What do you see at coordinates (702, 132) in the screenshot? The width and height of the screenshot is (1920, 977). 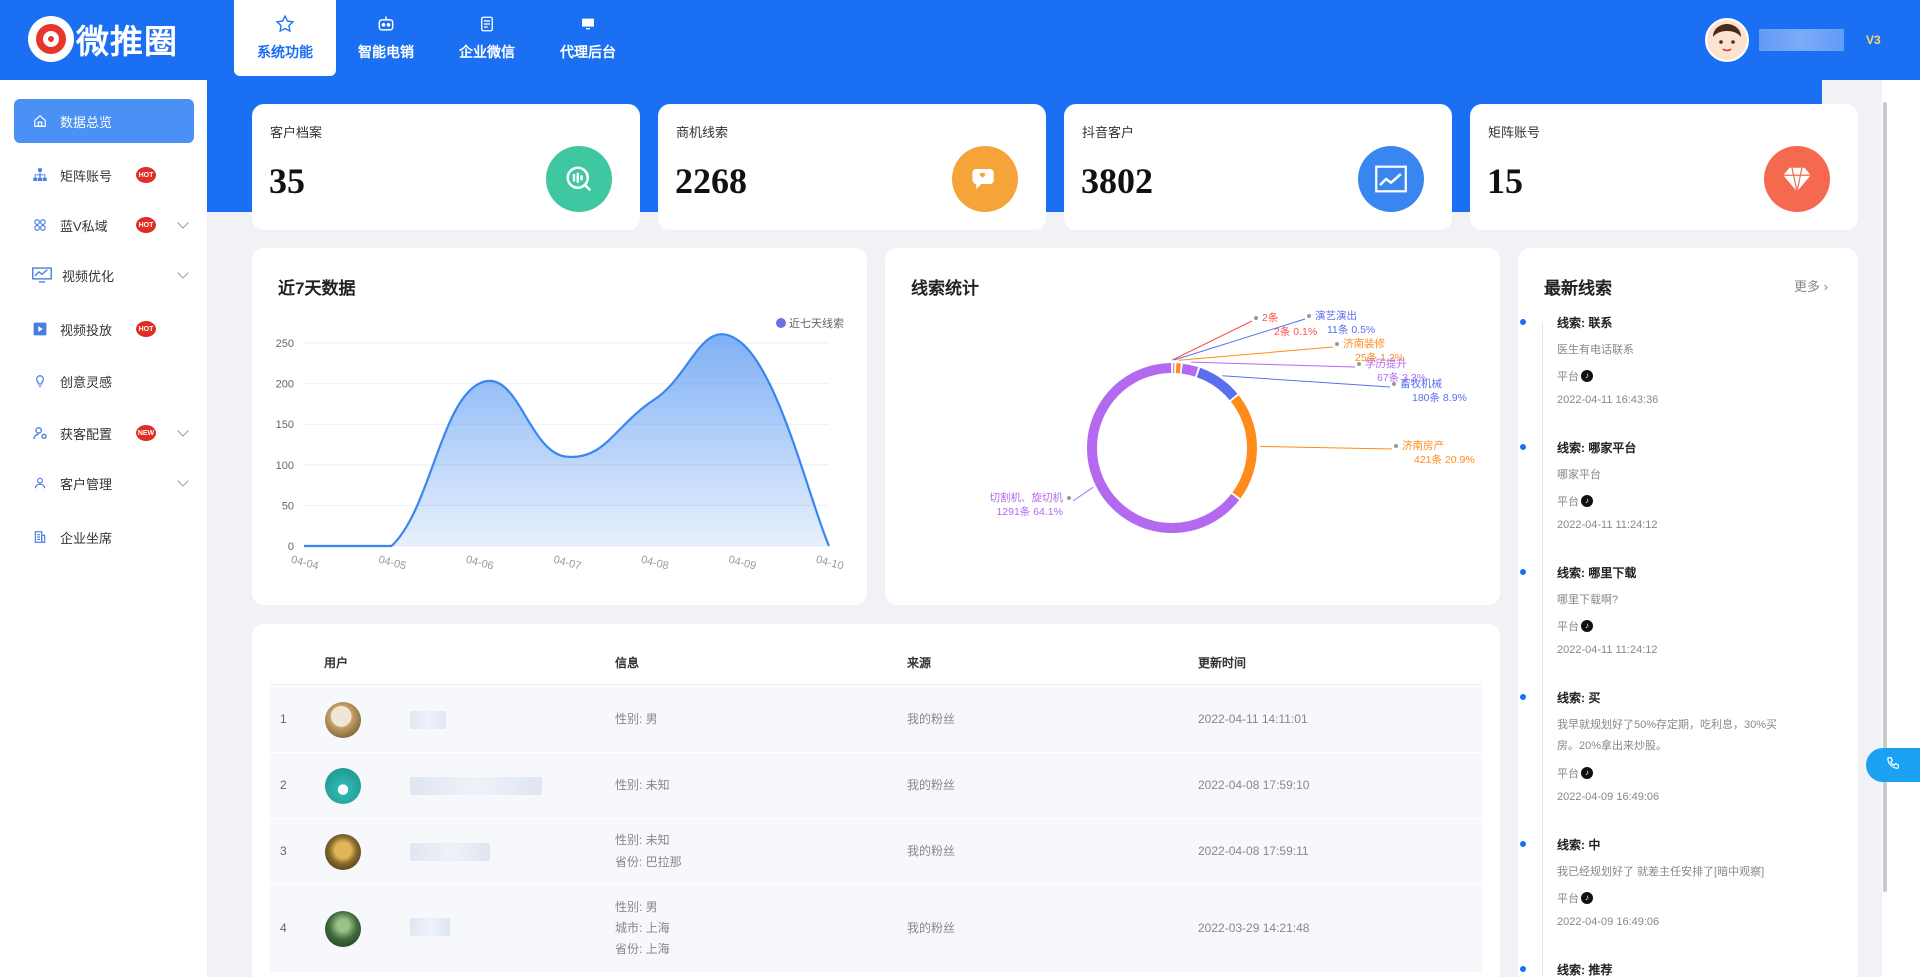 I see `stat-label: 商机线索` at bounding box center [702, 132].